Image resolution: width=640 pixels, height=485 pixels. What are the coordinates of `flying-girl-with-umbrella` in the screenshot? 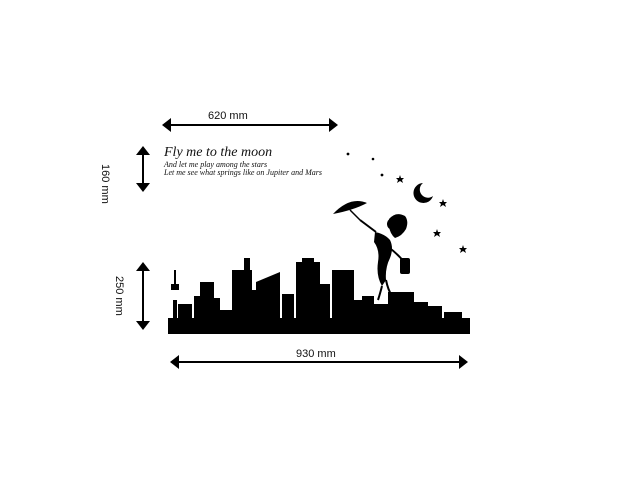 It's located at (371, 251).